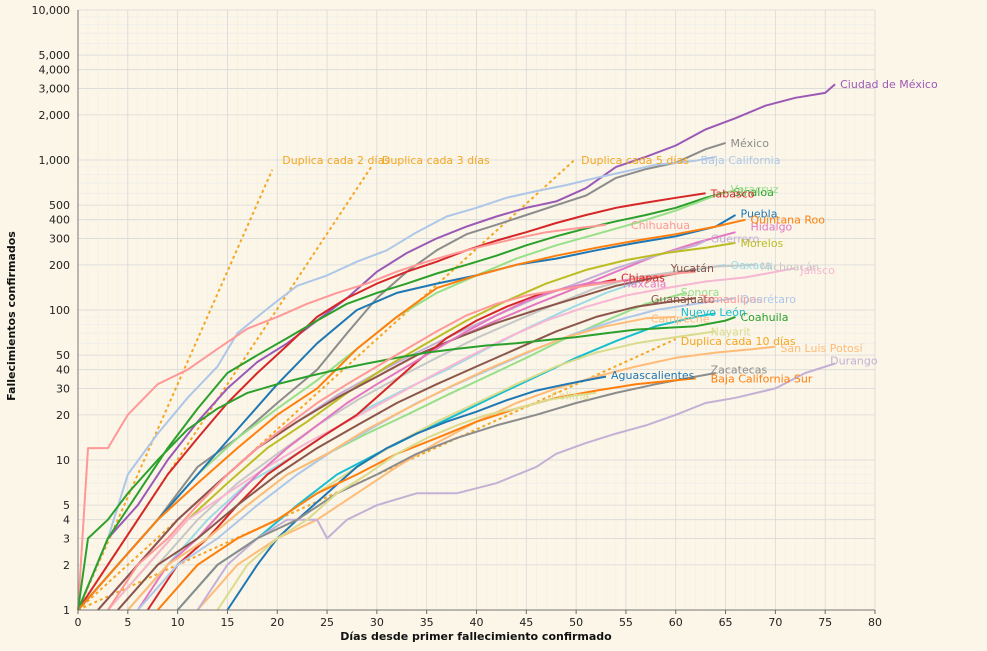 Image resolution: width=987 pixels, height=651 pixels. Describe the element at coordinates (683, 299) in the screenshot. I see `series-label: Guanajuato` at that location.